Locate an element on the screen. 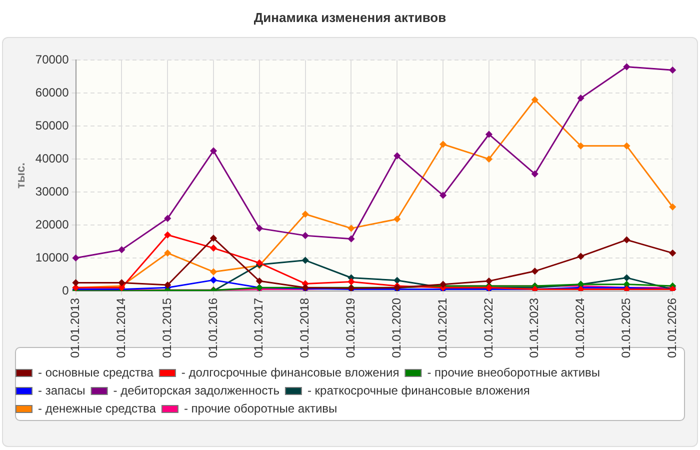 This screenshot has width=700, height=450. x-tick-label: 01.01.2020 is located at coordinates (396, 328).